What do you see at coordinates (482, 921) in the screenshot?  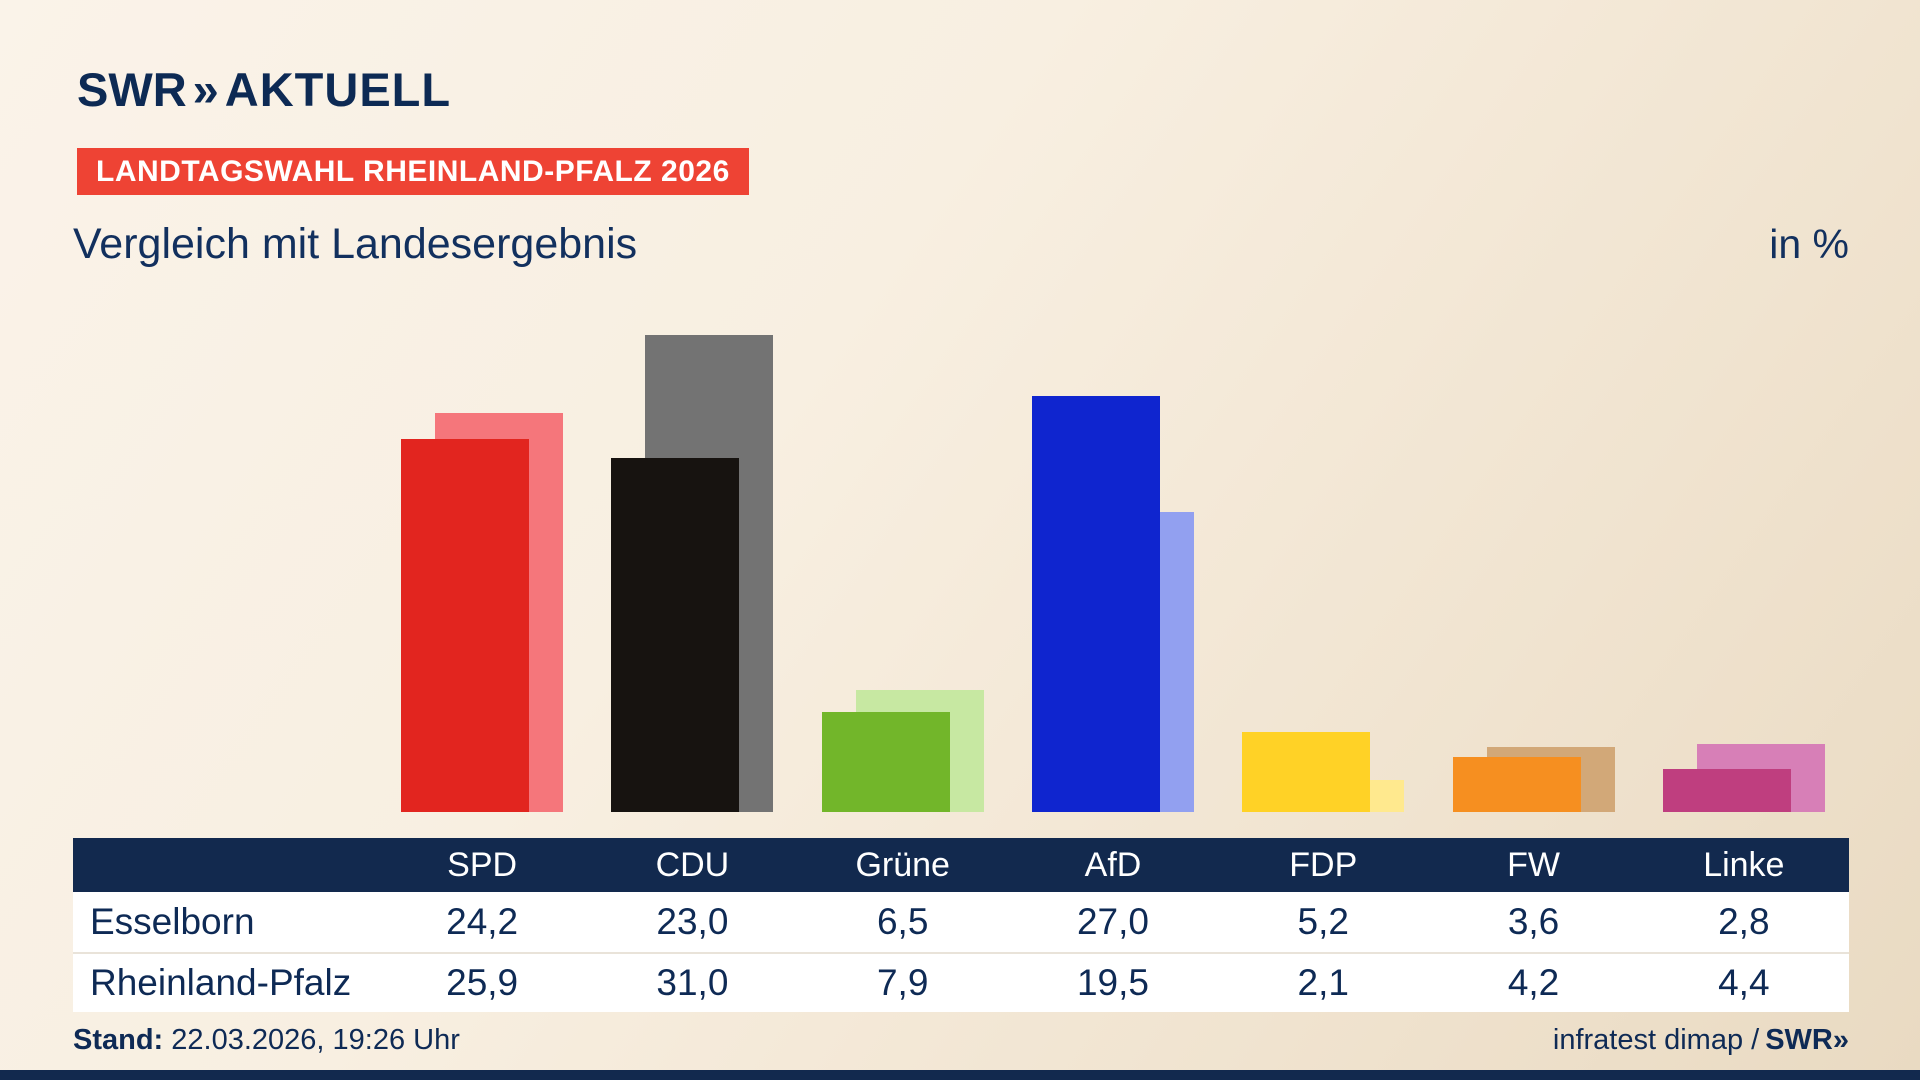 I see `cell-esselborn-spd: 24,2` at bounding box center [482, 921].